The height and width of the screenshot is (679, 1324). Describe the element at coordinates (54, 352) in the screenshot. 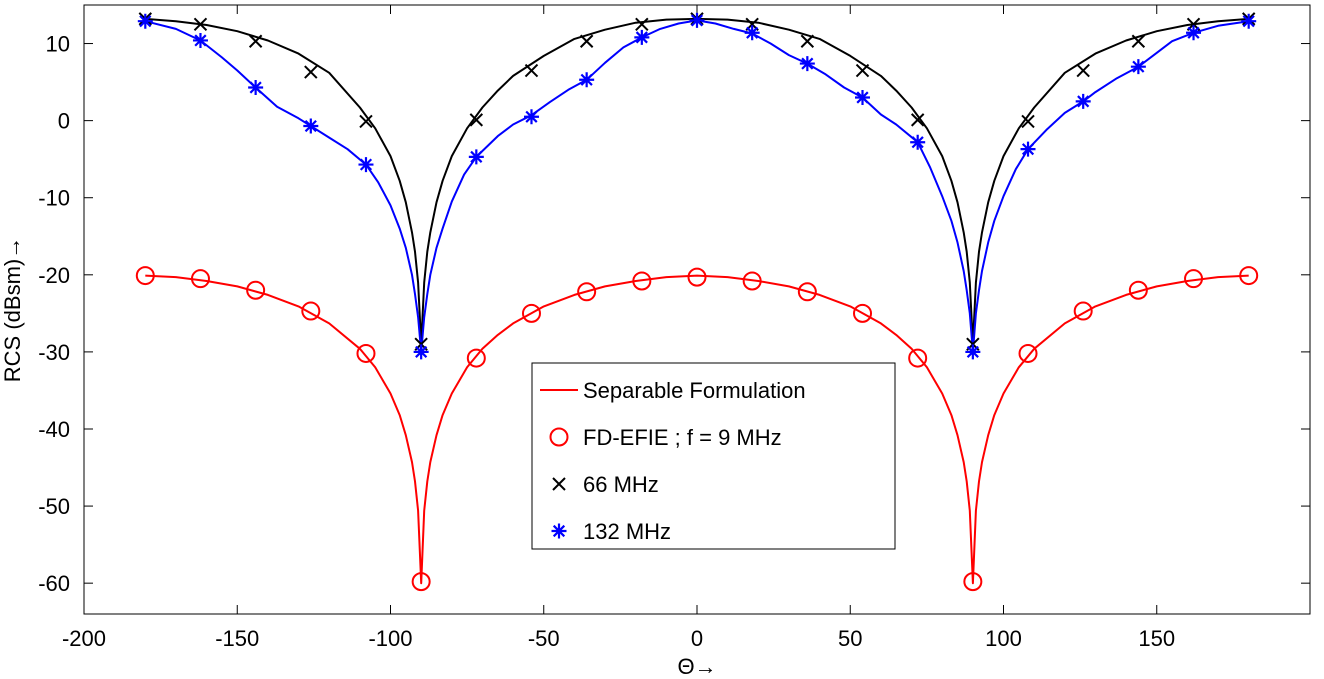

I see `y-tick-label: -30` at that location.